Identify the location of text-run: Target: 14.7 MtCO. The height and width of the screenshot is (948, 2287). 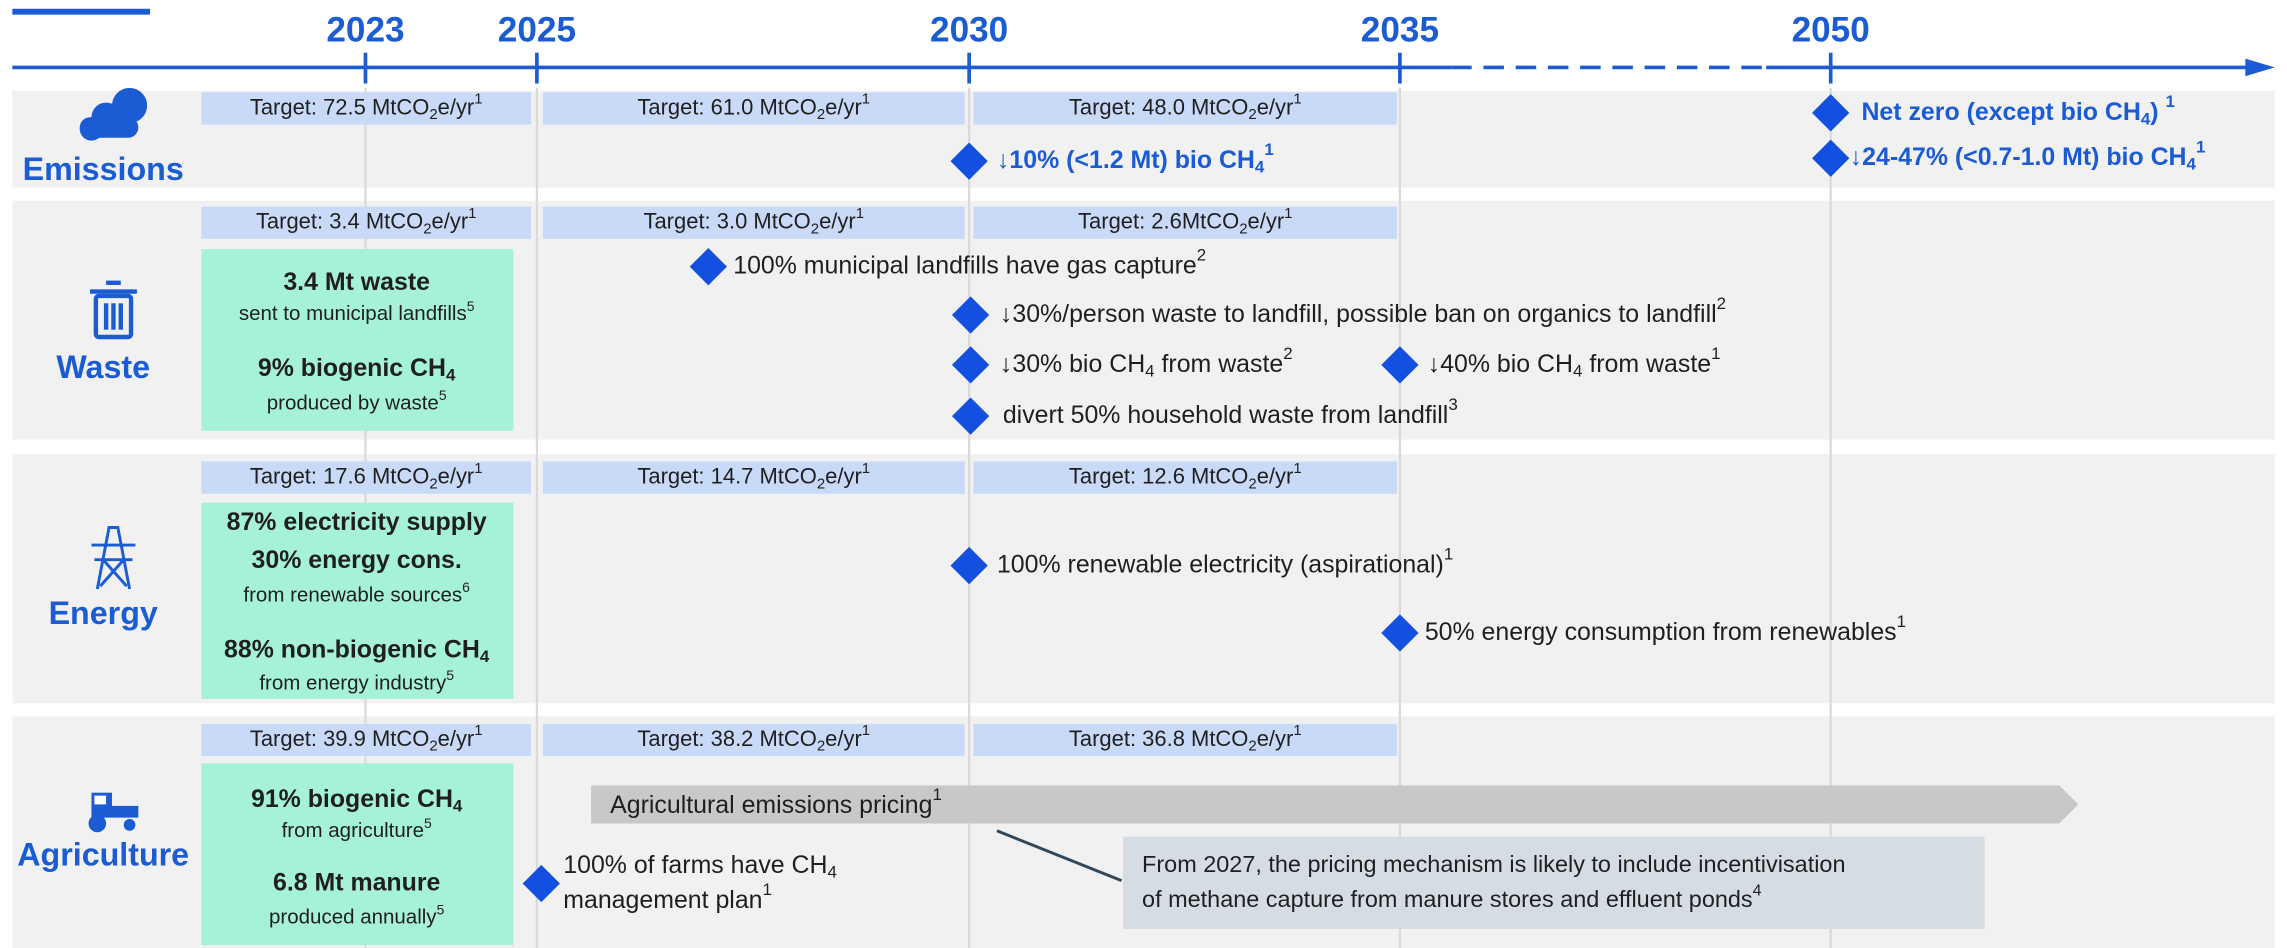
(726, 475).